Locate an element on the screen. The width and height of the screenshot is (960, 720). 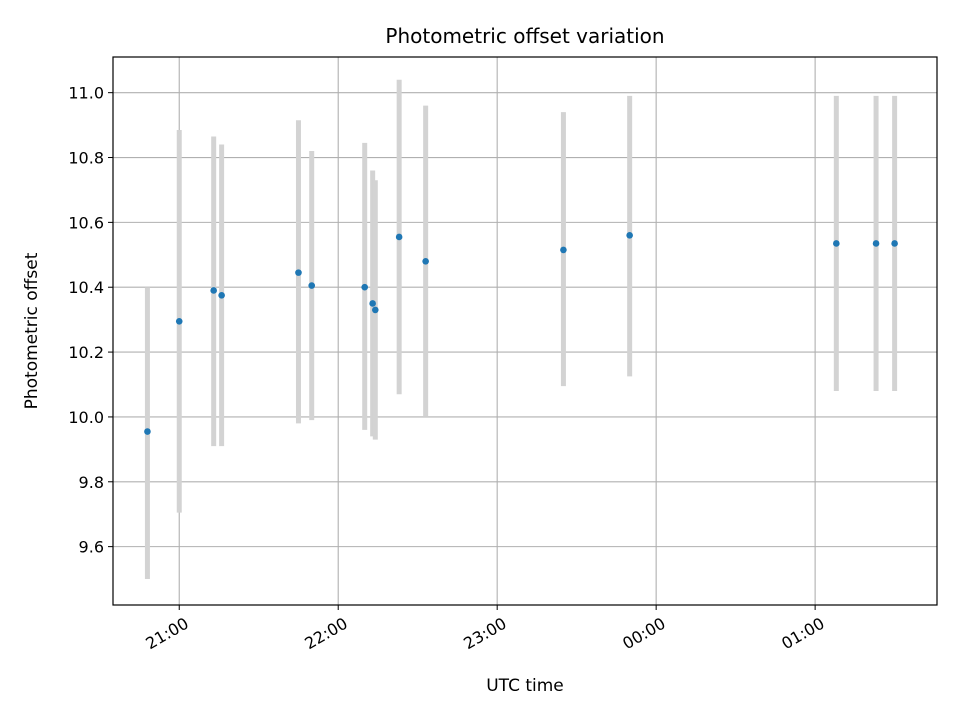
y-tick-label: 10.4 is located at coordinates (86, 287).